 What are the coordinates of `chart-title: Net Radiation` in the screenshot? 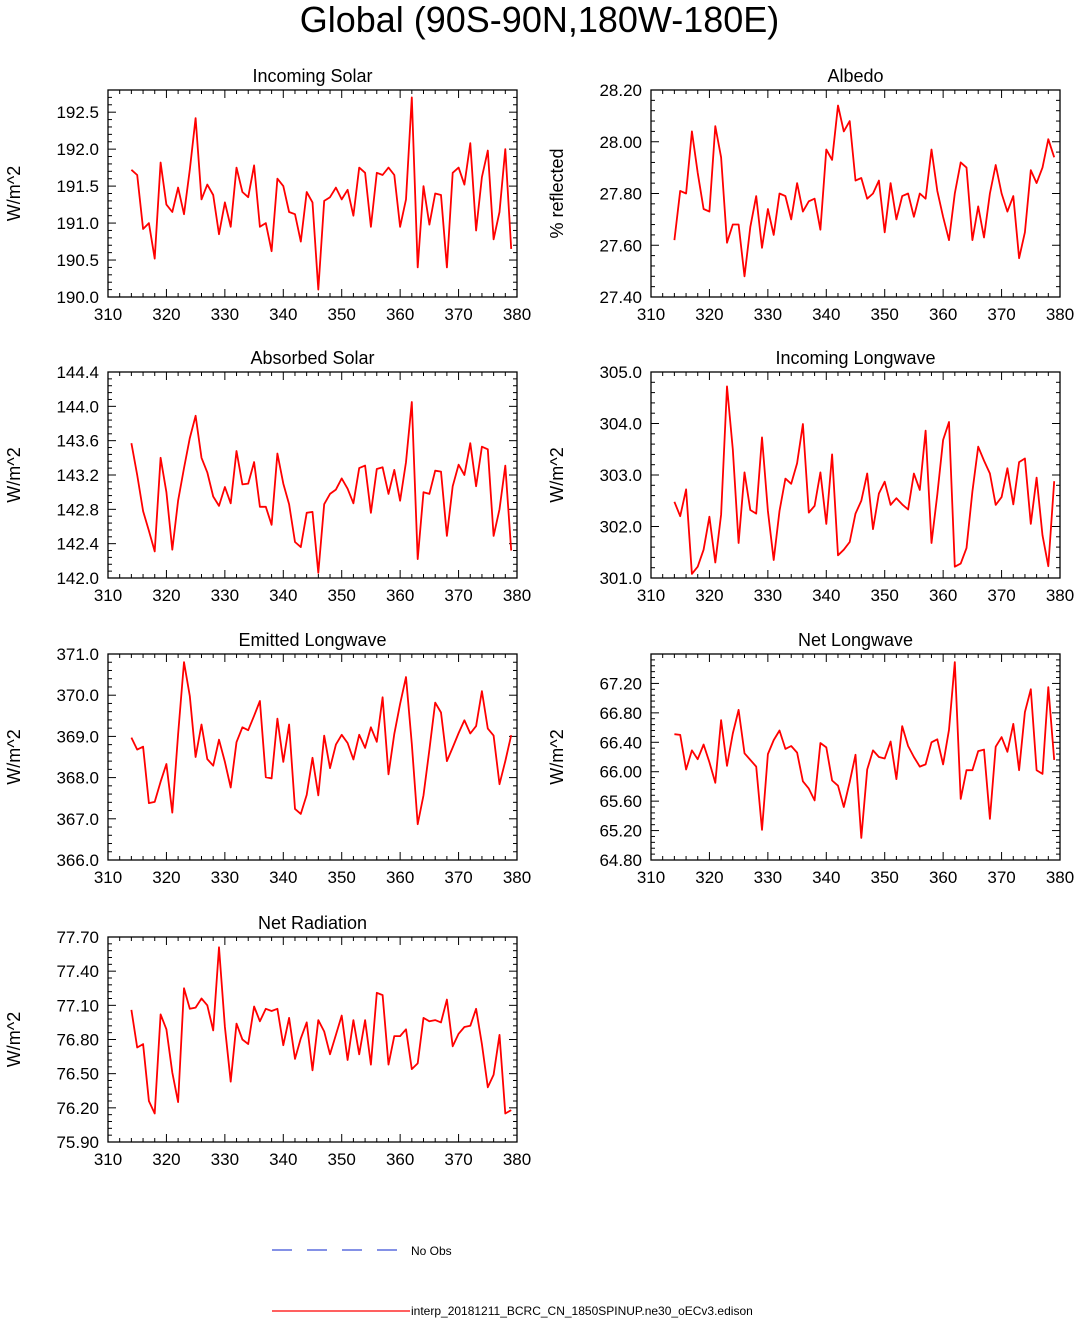 It's located at (312, 923).